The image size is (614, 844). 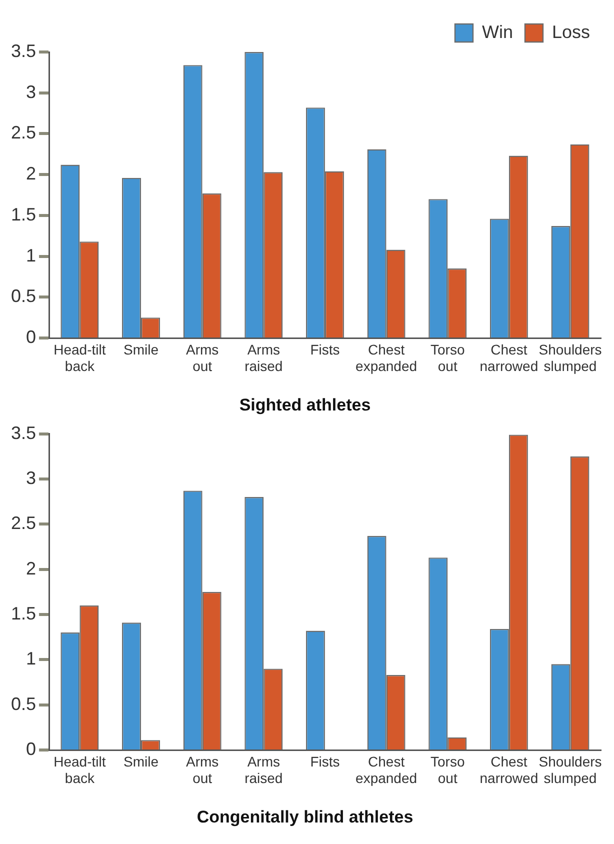 I want to click on legend-label: Loss, so click(x=571, y=32).